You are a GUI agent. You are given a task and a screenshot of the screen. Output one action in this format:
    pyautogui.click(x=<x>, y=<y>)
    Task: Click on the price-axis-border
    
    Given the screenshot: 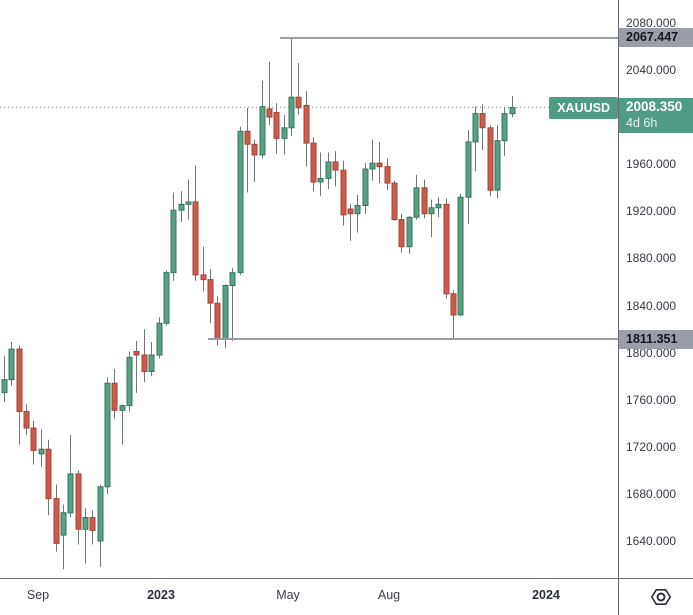 What is the action you would take?
    pyautogui.click(x=618, y=307)
    